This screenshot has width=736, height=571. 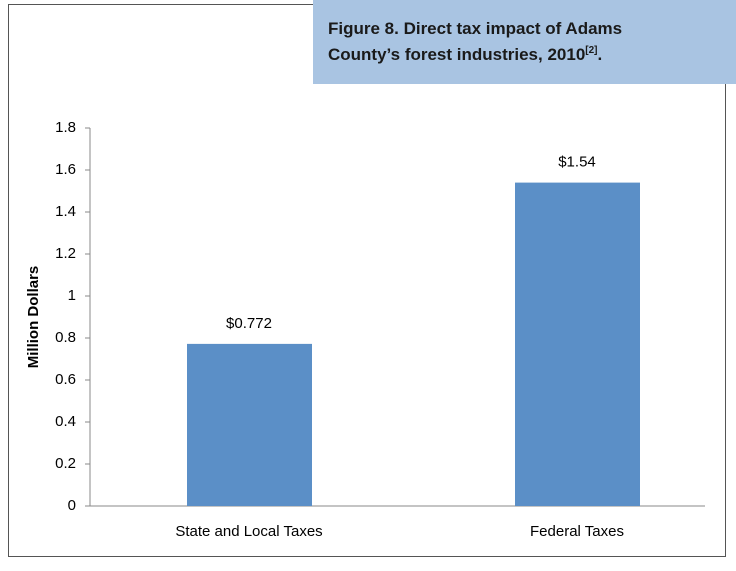 I want to click on chart-title: County’s forest industries, 2010[2]., so click(x=465, y=54).